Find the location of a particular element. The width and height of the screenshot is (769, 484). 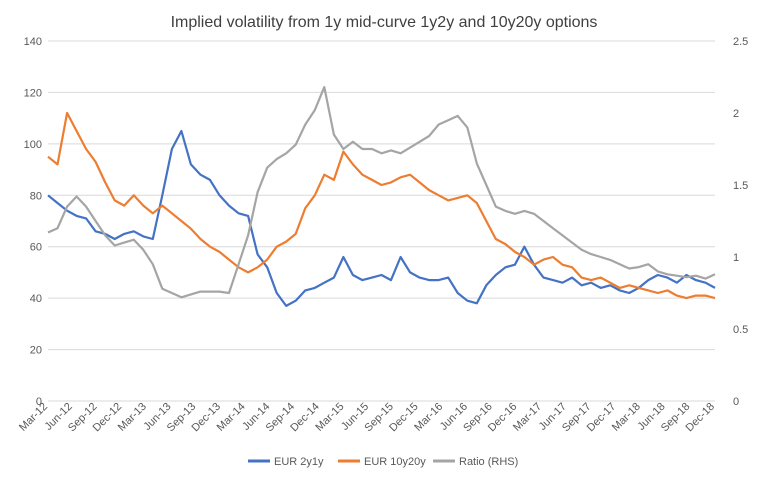

x-tick-label: Mar-16 is located at coordinates (428, 417).